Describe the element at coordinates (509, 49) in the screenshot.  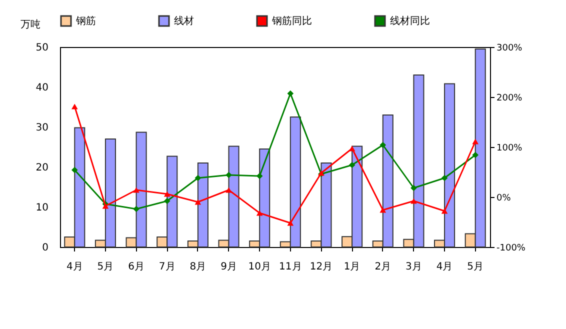
I see `y2-tick-label: 300%` at that location.